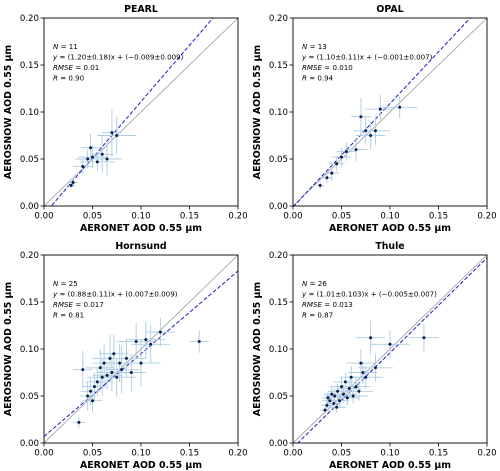 This screenshot has height=471, width=500. Describe the element at coordinates (76, 67) in the screenshot. I see `stat-line: RMSE = 0.01` at that location.